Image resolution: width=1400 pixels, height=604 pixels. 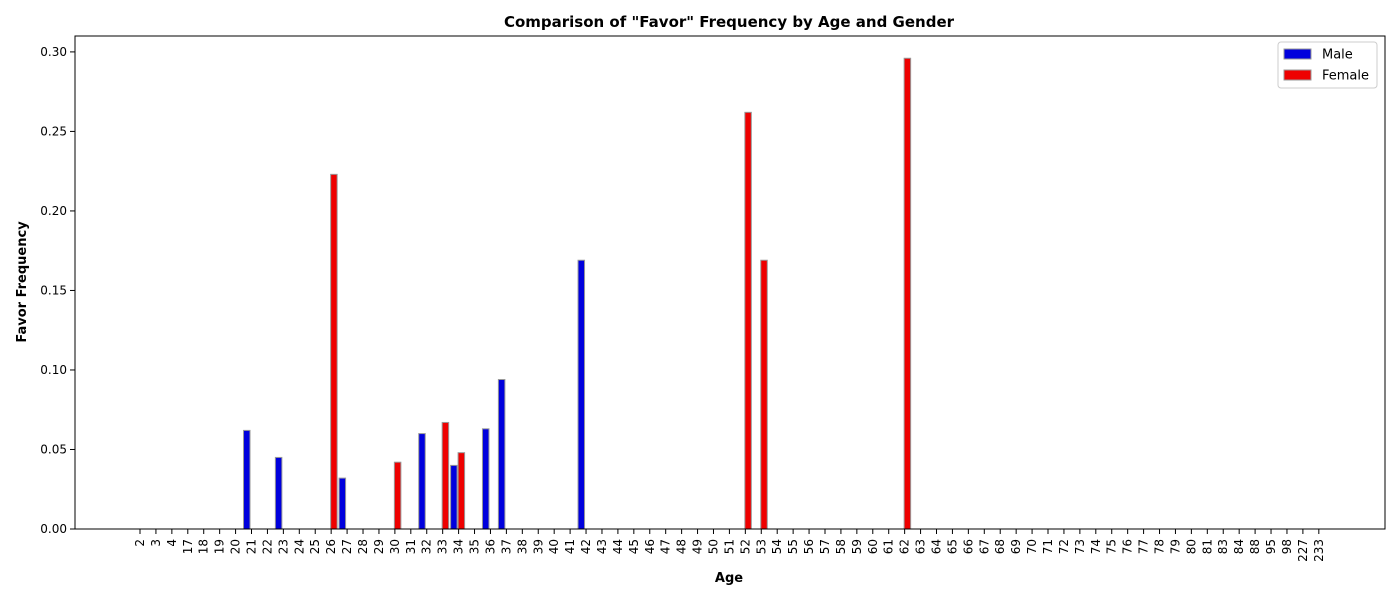 I want to click on x-tick-label: 53, so click(x=761, y=546).